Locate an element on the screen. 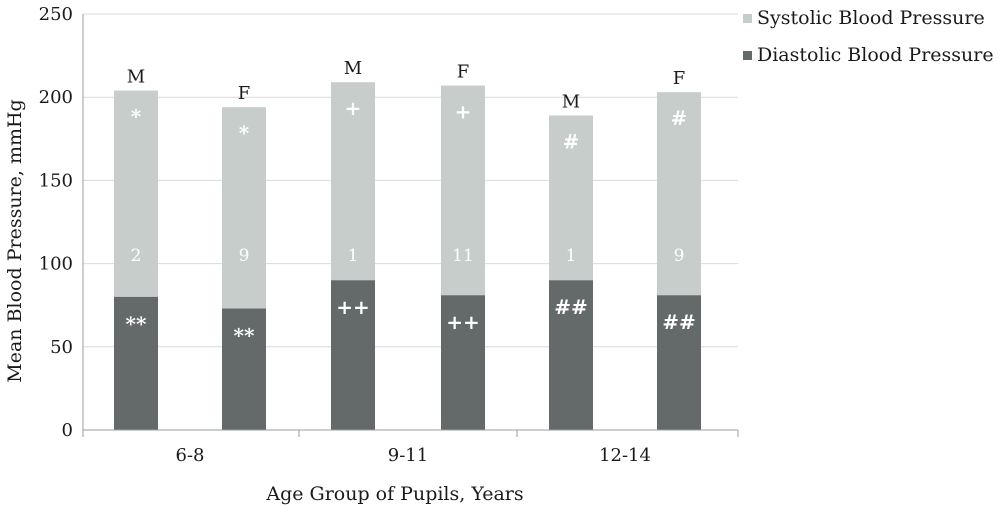 Image resolution: width=1000 pixels, height=505 pixels. y-tick-label: 250 is located at coordinates (56, 14).